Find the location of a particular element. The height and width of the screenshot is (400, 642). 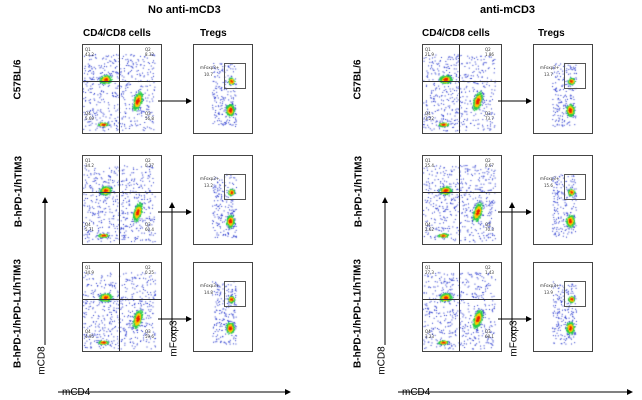

treg-value: 14.8 is located at coordinates (208, 292).